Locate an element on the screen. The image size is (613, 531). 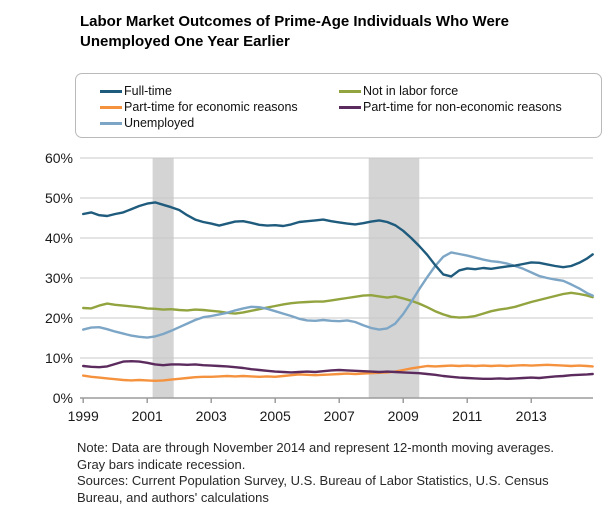
line-sample-part-time-economic-icon is located at coordinates (111, 107).